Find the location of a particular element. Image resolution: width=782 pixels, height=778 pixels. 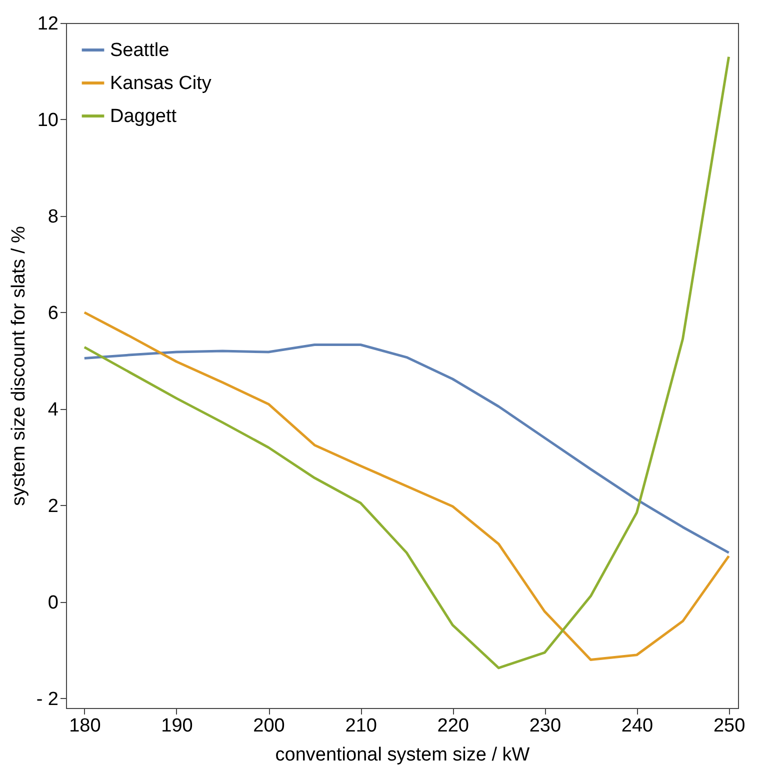

legend-label: Kansas City is located at coordinates (161, 83).